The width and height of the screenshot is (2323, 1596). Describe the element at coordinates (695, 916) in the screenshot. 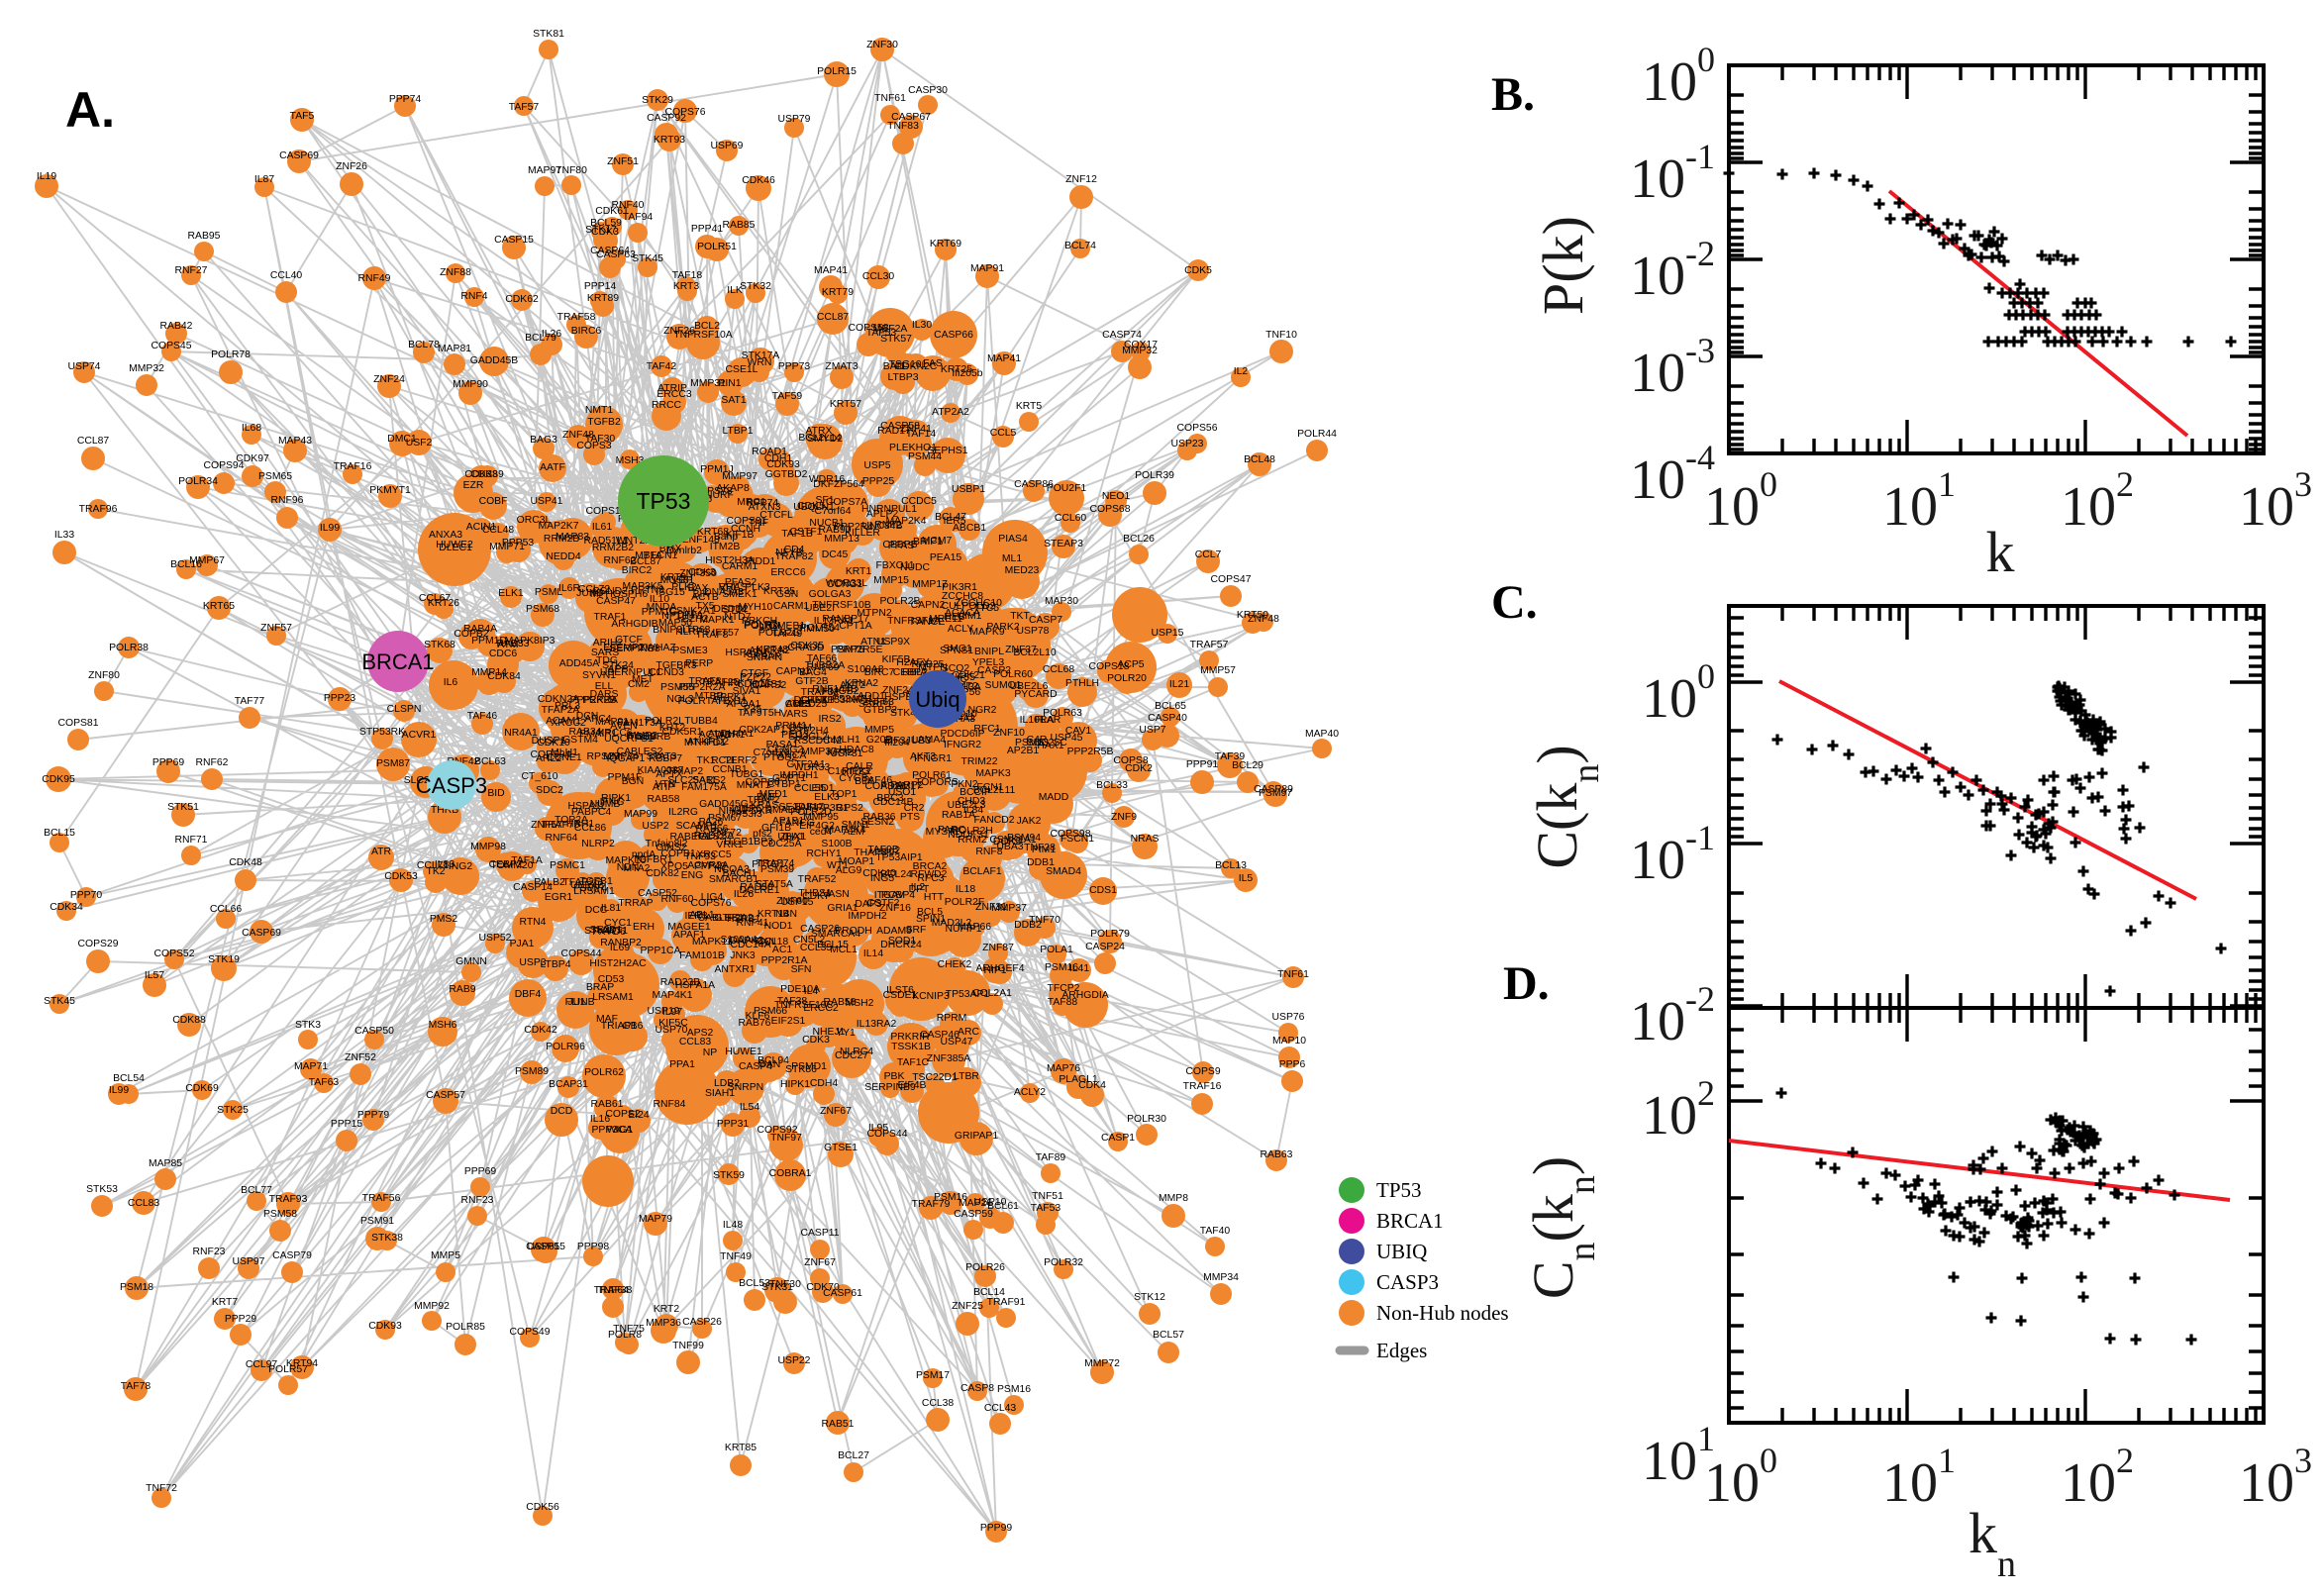

I see `svg-text: IER3` at that location.